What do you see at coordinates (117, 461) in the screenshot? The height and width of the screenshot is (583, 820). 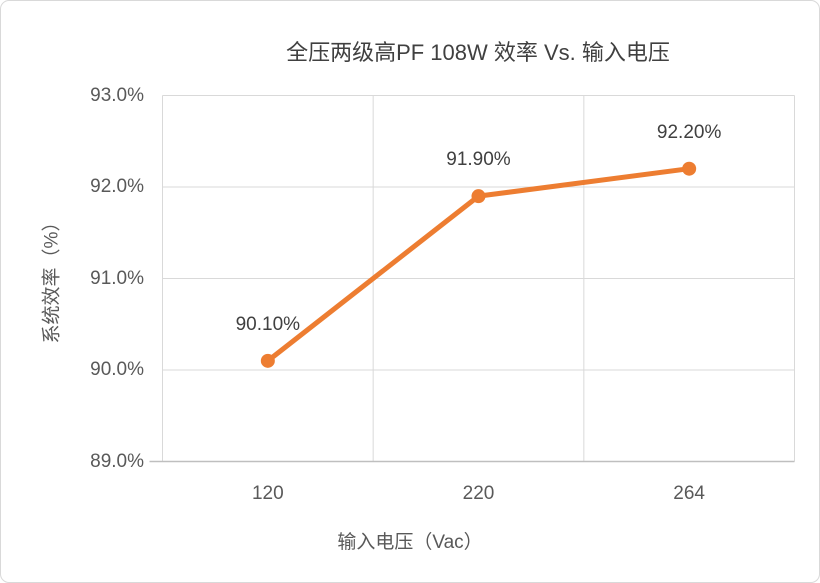 I see `y-tick-label: 89.0%` at bounding box center [117, 461].